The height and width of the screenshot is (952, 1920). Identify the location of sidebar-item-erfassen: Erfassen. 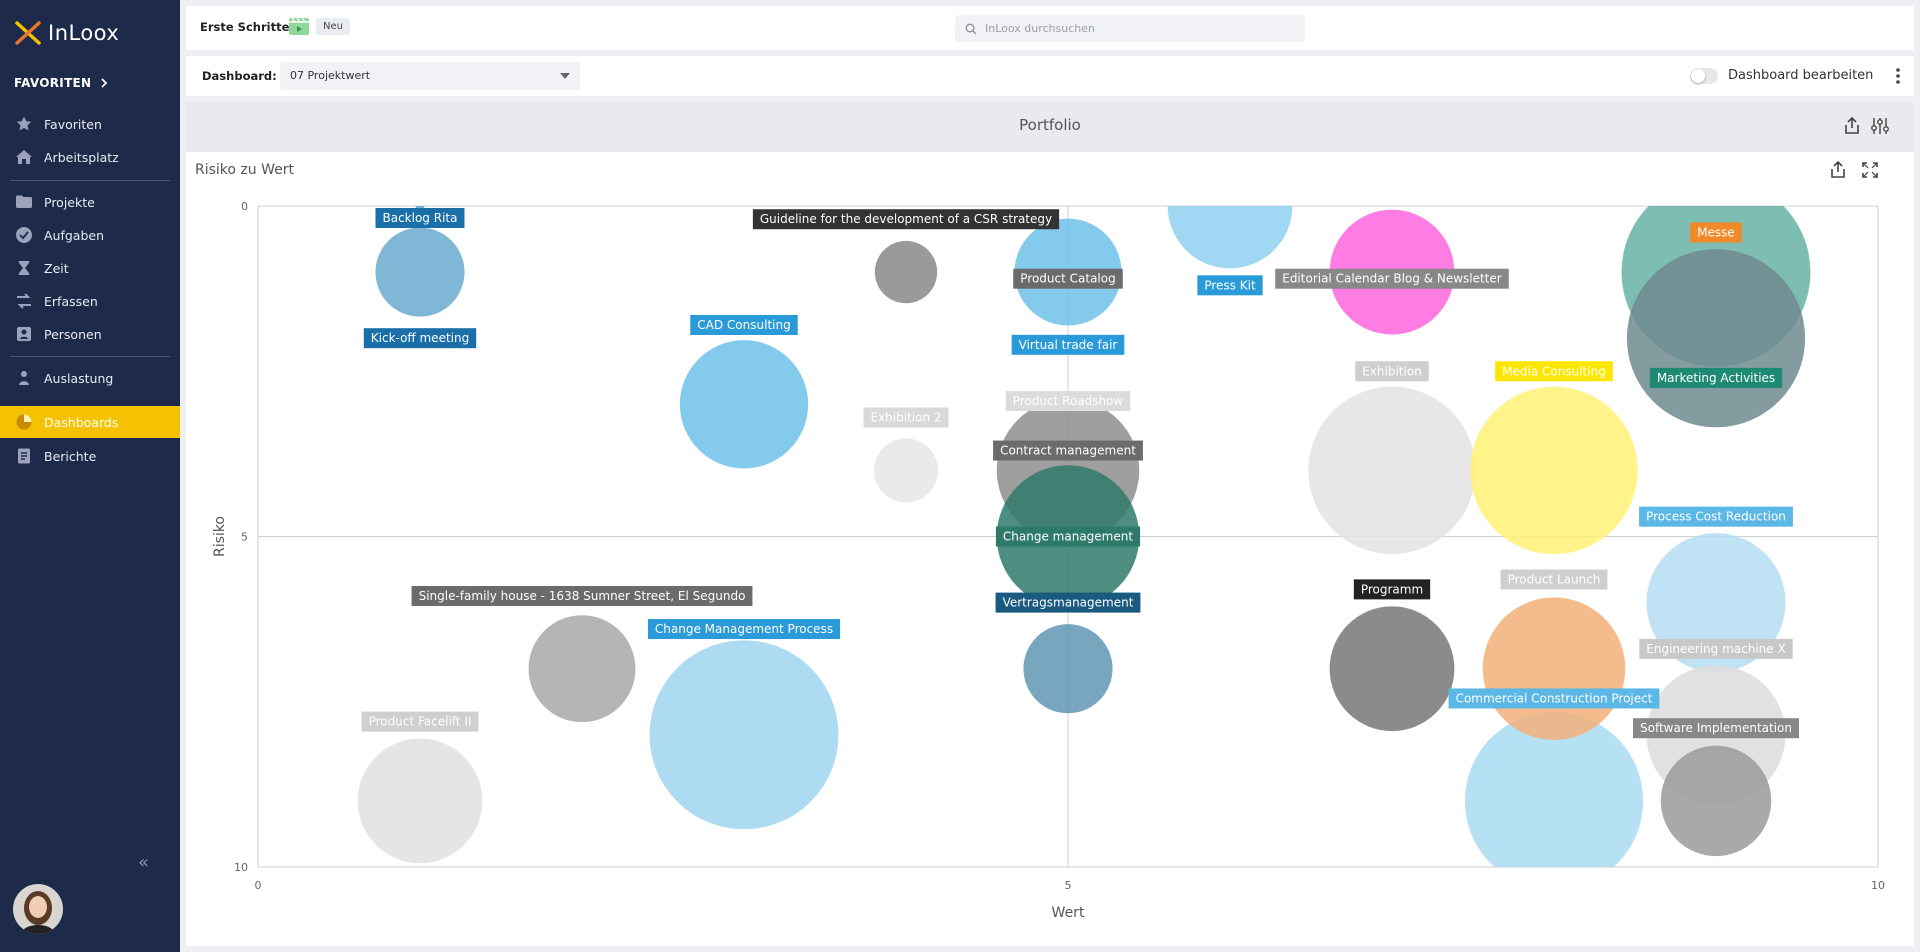
(90, 301).